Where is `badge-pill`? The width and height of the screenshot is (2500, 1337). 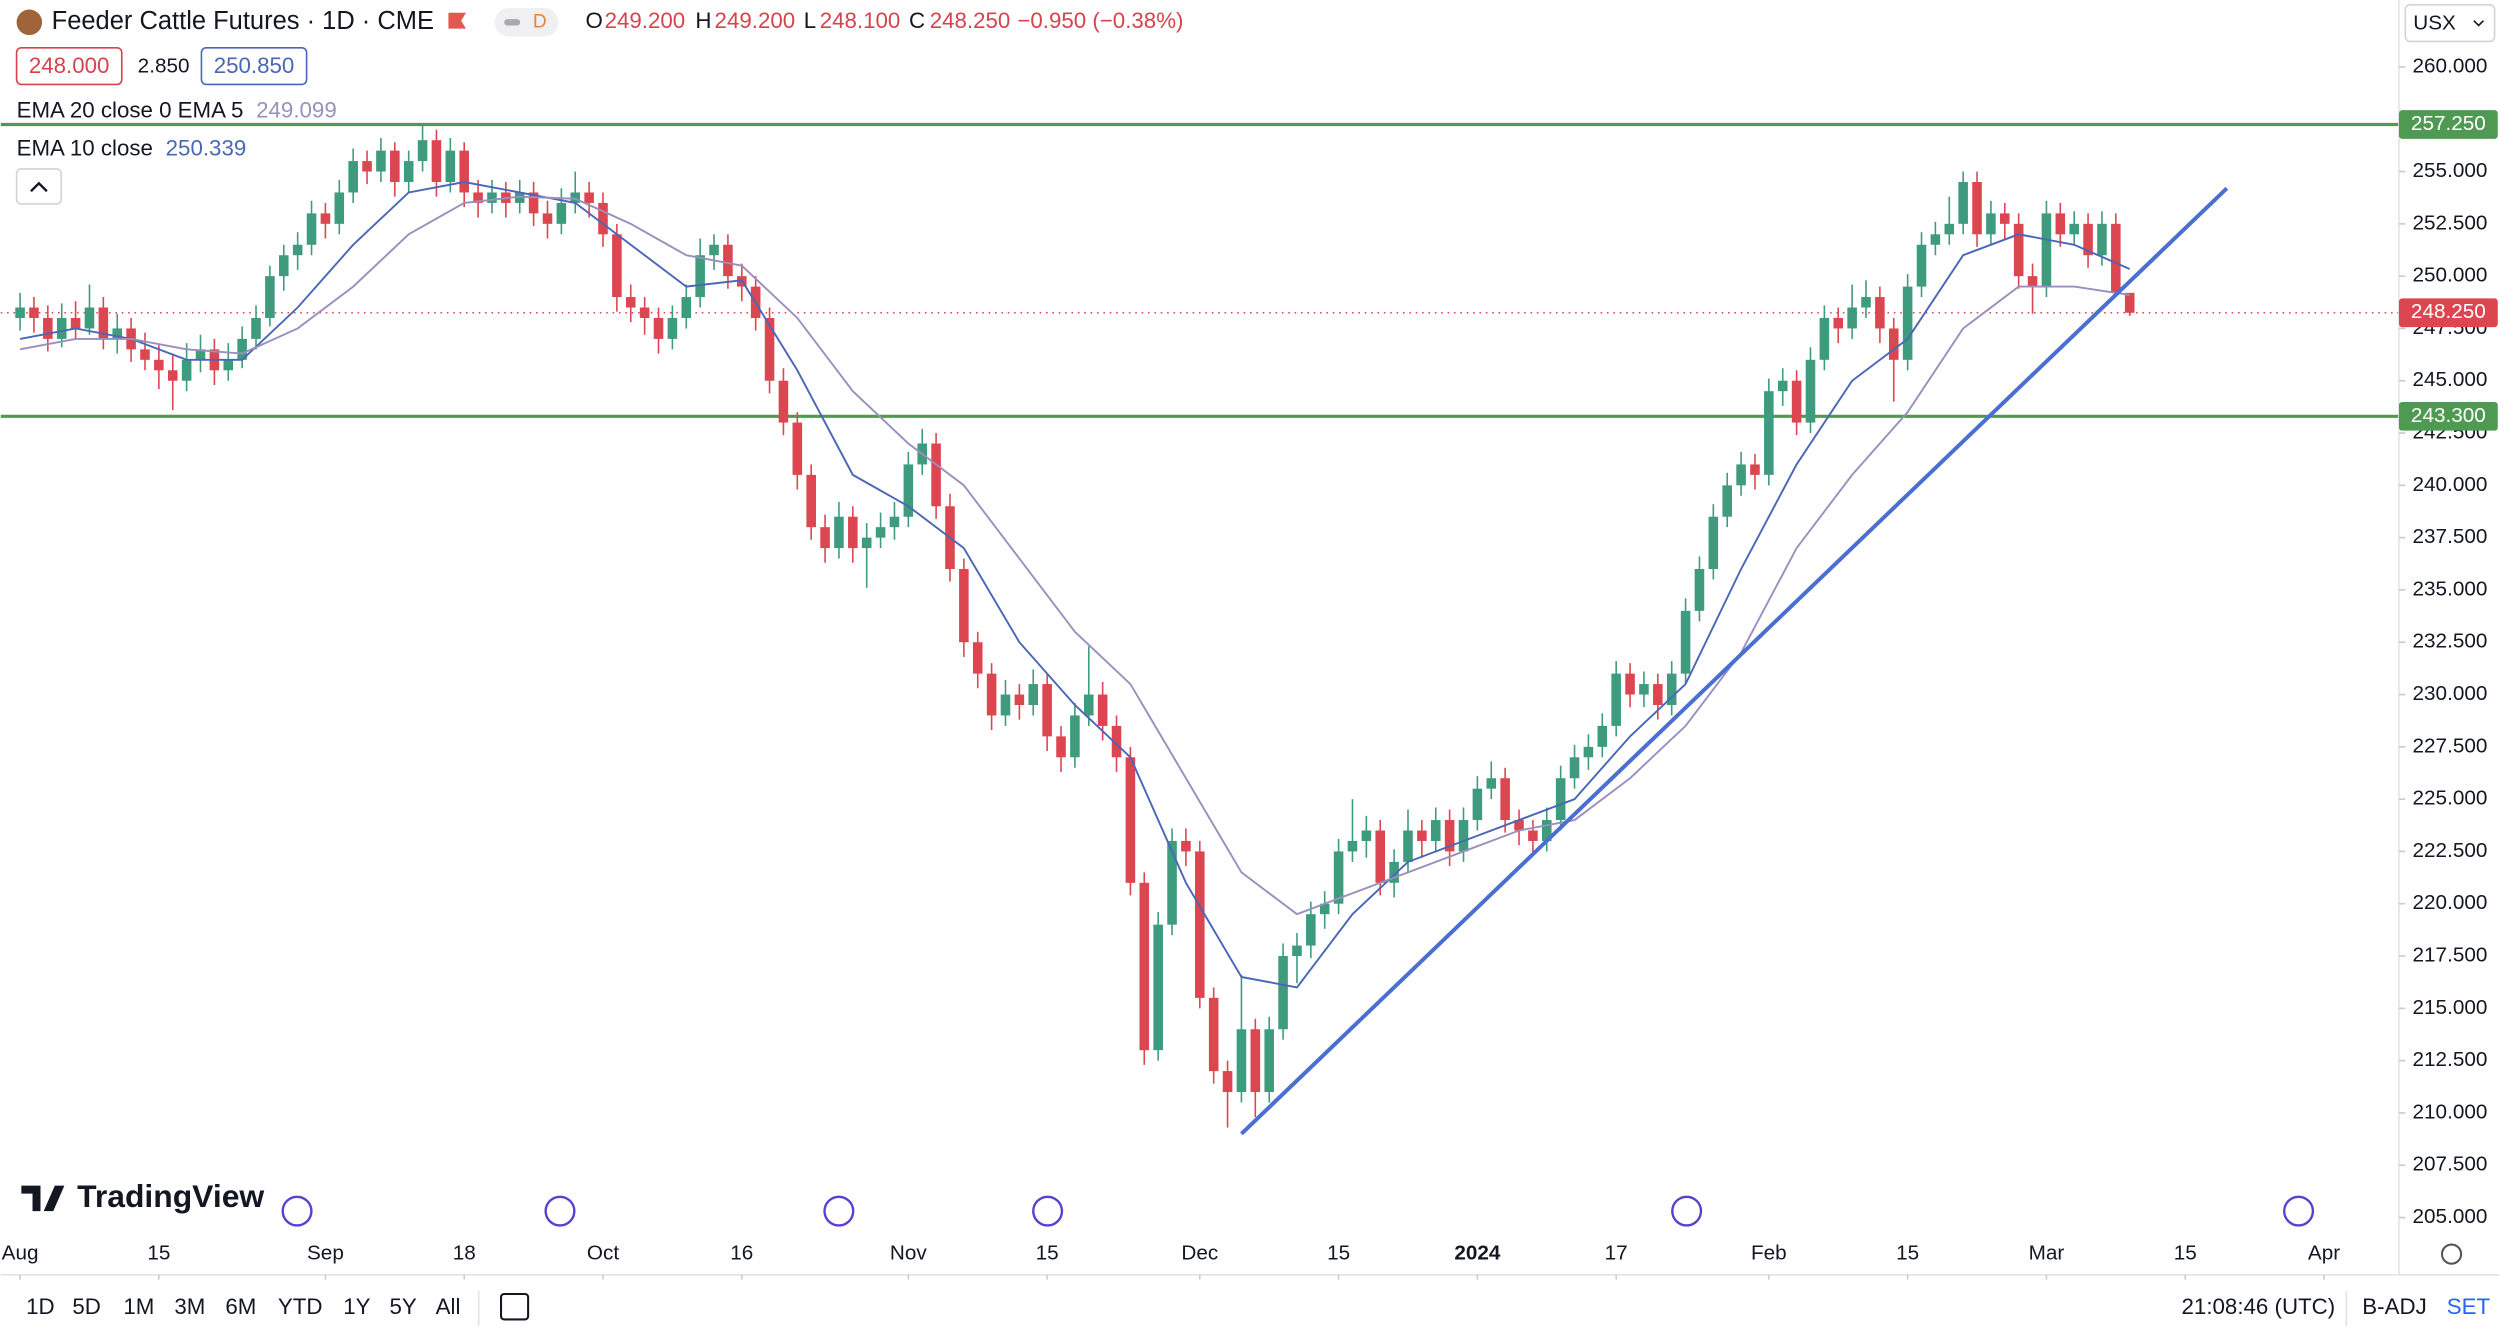 badge-pill is located at coordinates (526, 22).